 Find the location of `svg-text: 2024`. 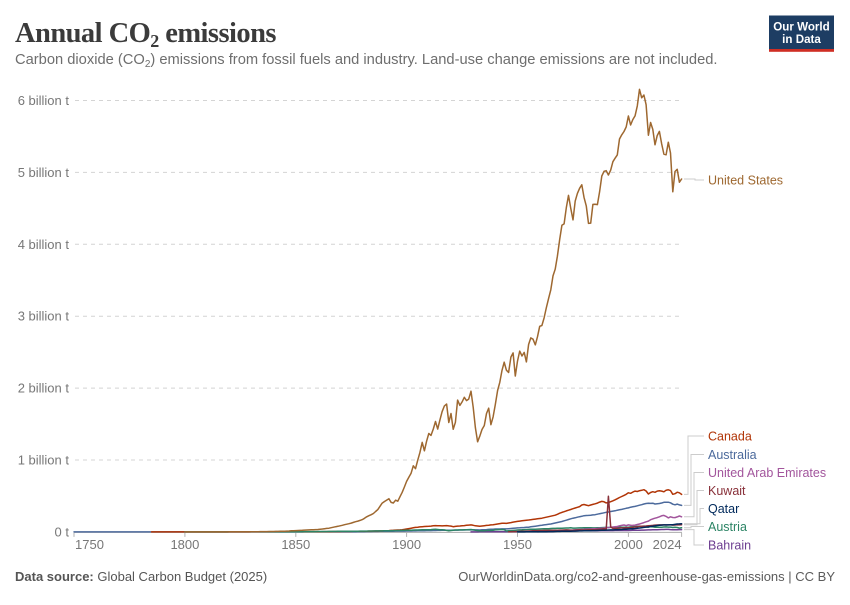

svg-text: 2024 is located at coordinates (667, 544).